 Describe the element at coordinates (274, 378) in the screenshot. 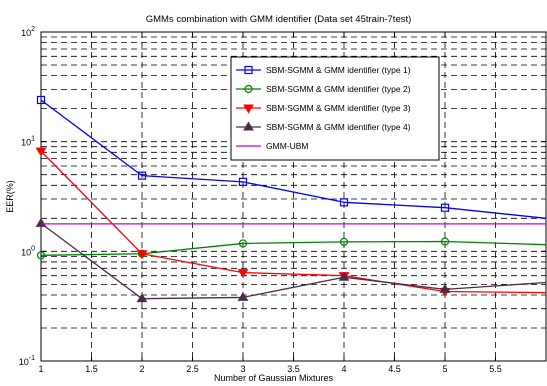

I see `x-axis-title: Number of Gaussian Mixtures` at that location.